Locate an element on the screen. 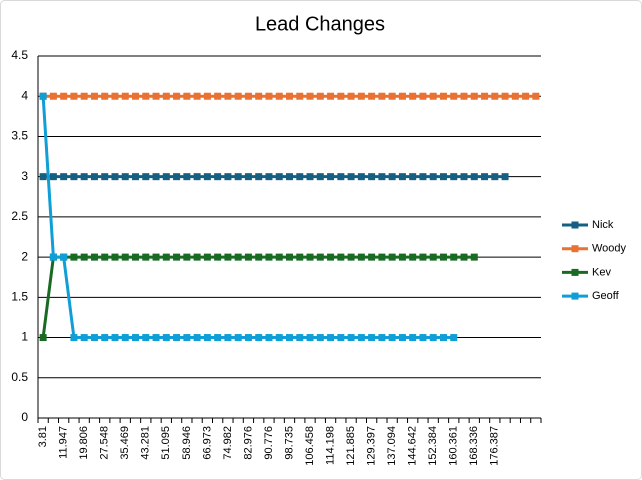 The image size is (642, 480). x-tick-label: 137.094 is located at coordinates (392, 446).